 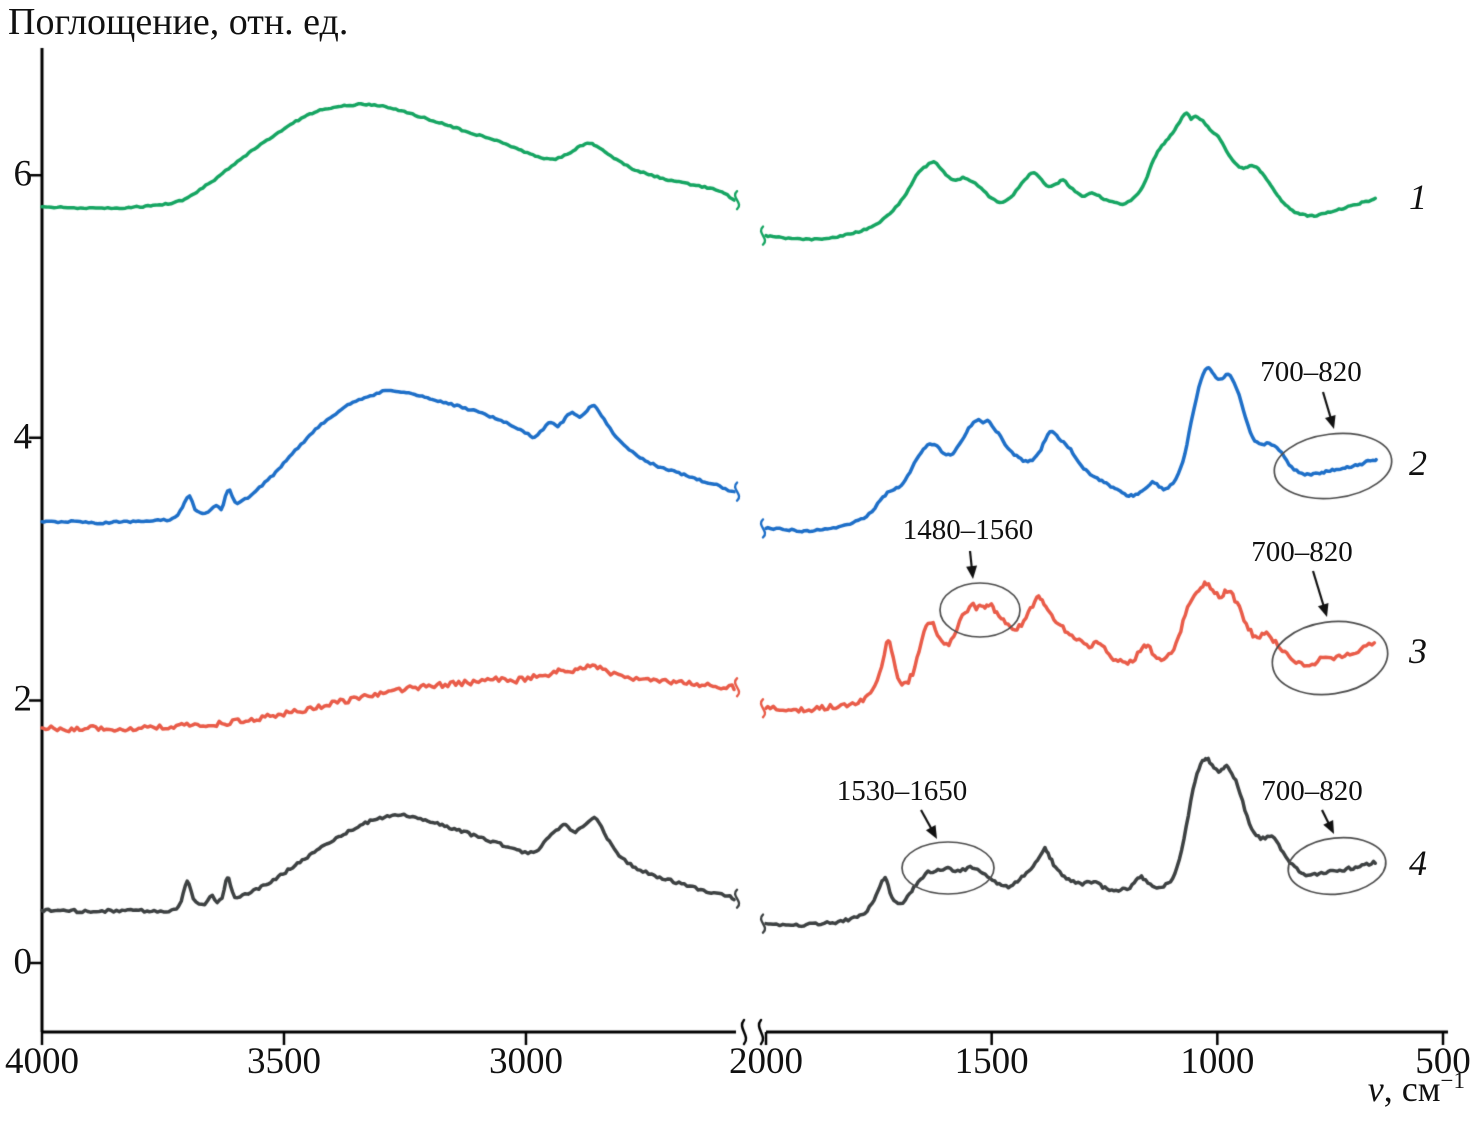 I want to click on y-tick-label: 6, so click(x=23, y=174).